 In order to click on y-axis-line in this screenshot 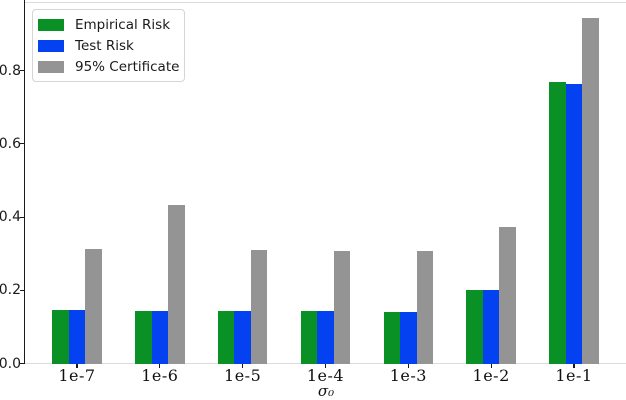, I will do `click(25, 182)`.